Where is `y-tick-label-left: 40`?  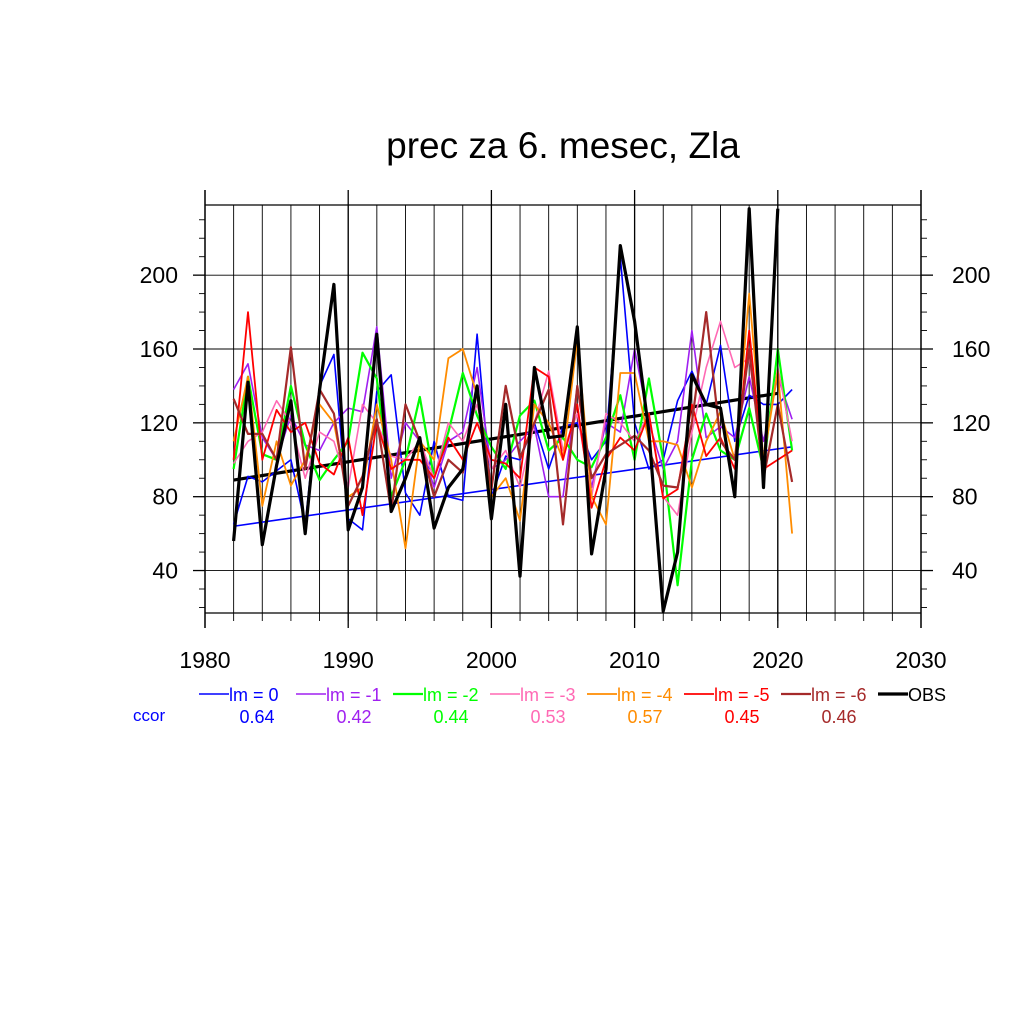
y-tick-label-left: 40 is located at coordinates (165, 571).